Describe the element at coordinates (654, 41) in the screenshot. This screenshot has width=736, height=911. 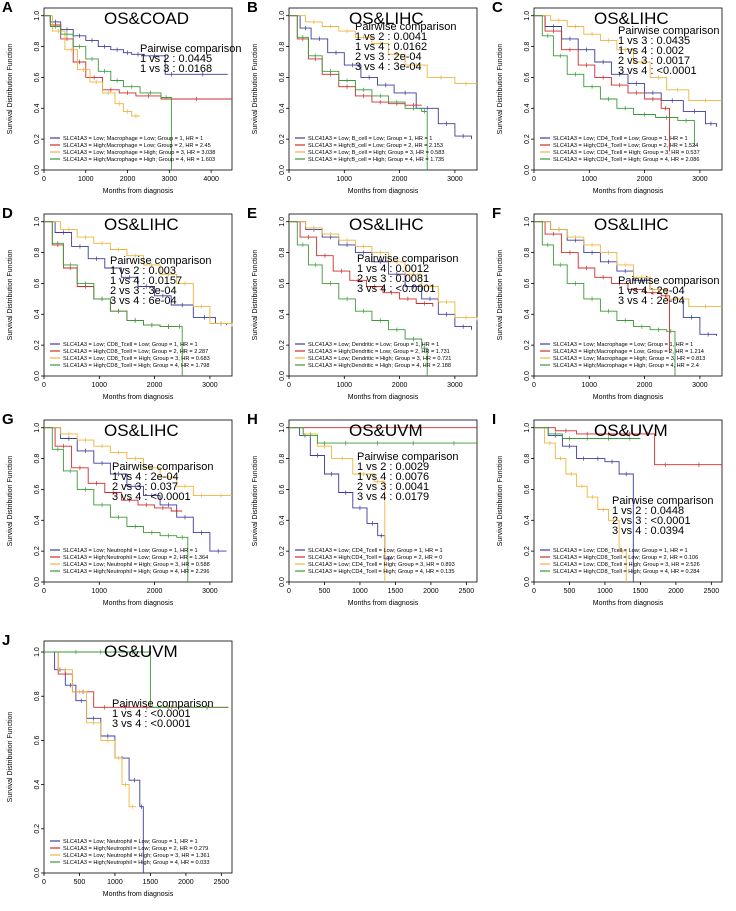
I see `pairwise-pvalue: 1 vs 3 : 0.0435` at that location.